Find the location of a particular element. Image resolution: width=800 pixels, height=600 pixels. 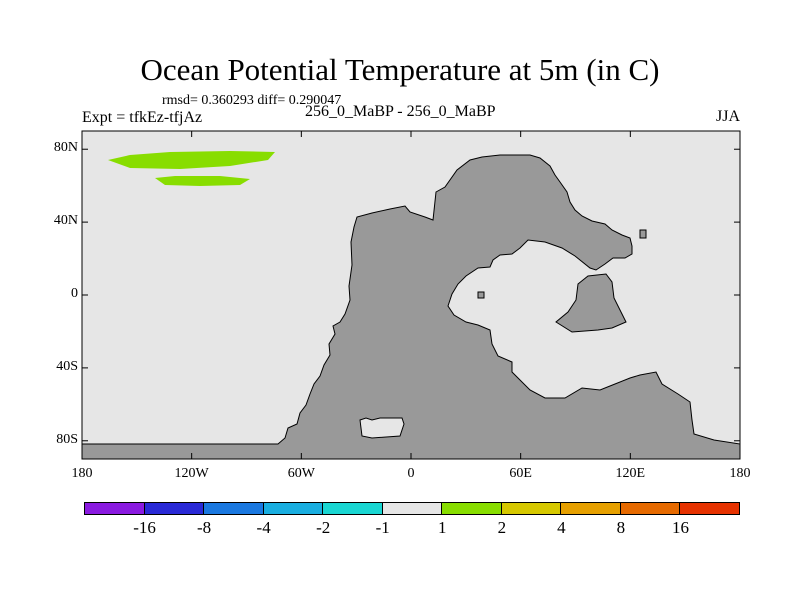

x-tick-label: 120E is located at coordinates (630, 473).